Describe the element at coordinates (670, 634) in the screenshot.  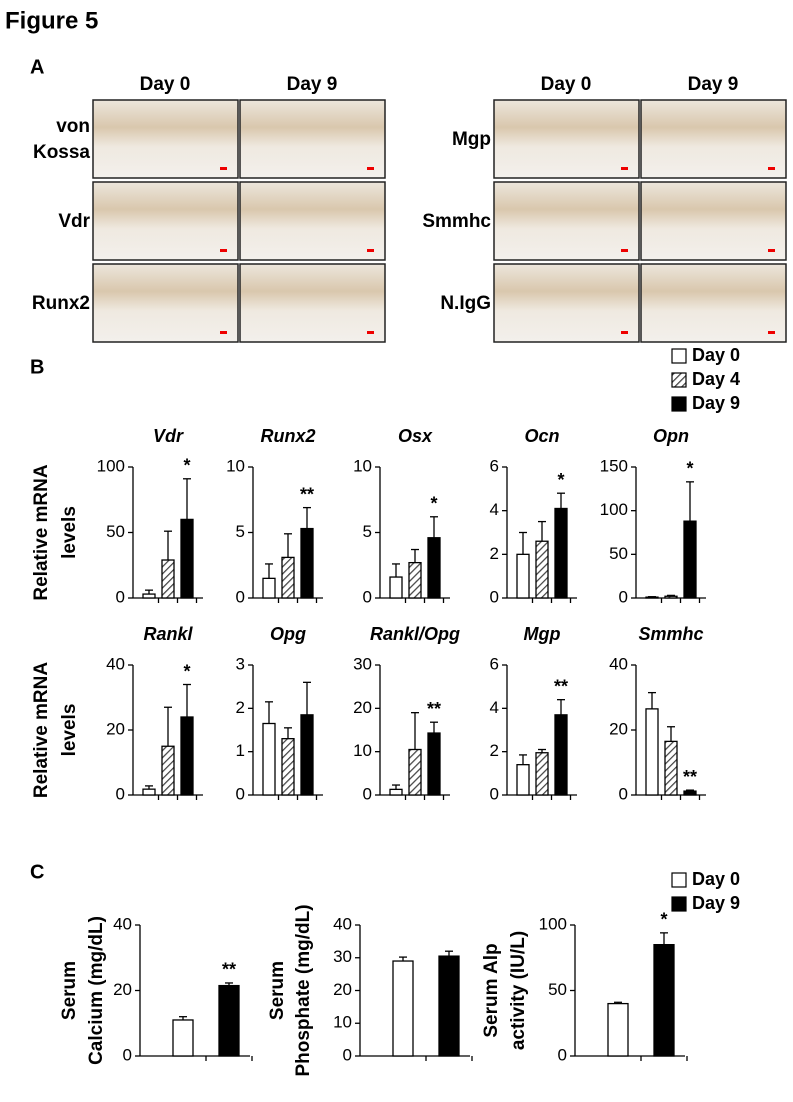
I see `chart-title: Smmhc` at that location.